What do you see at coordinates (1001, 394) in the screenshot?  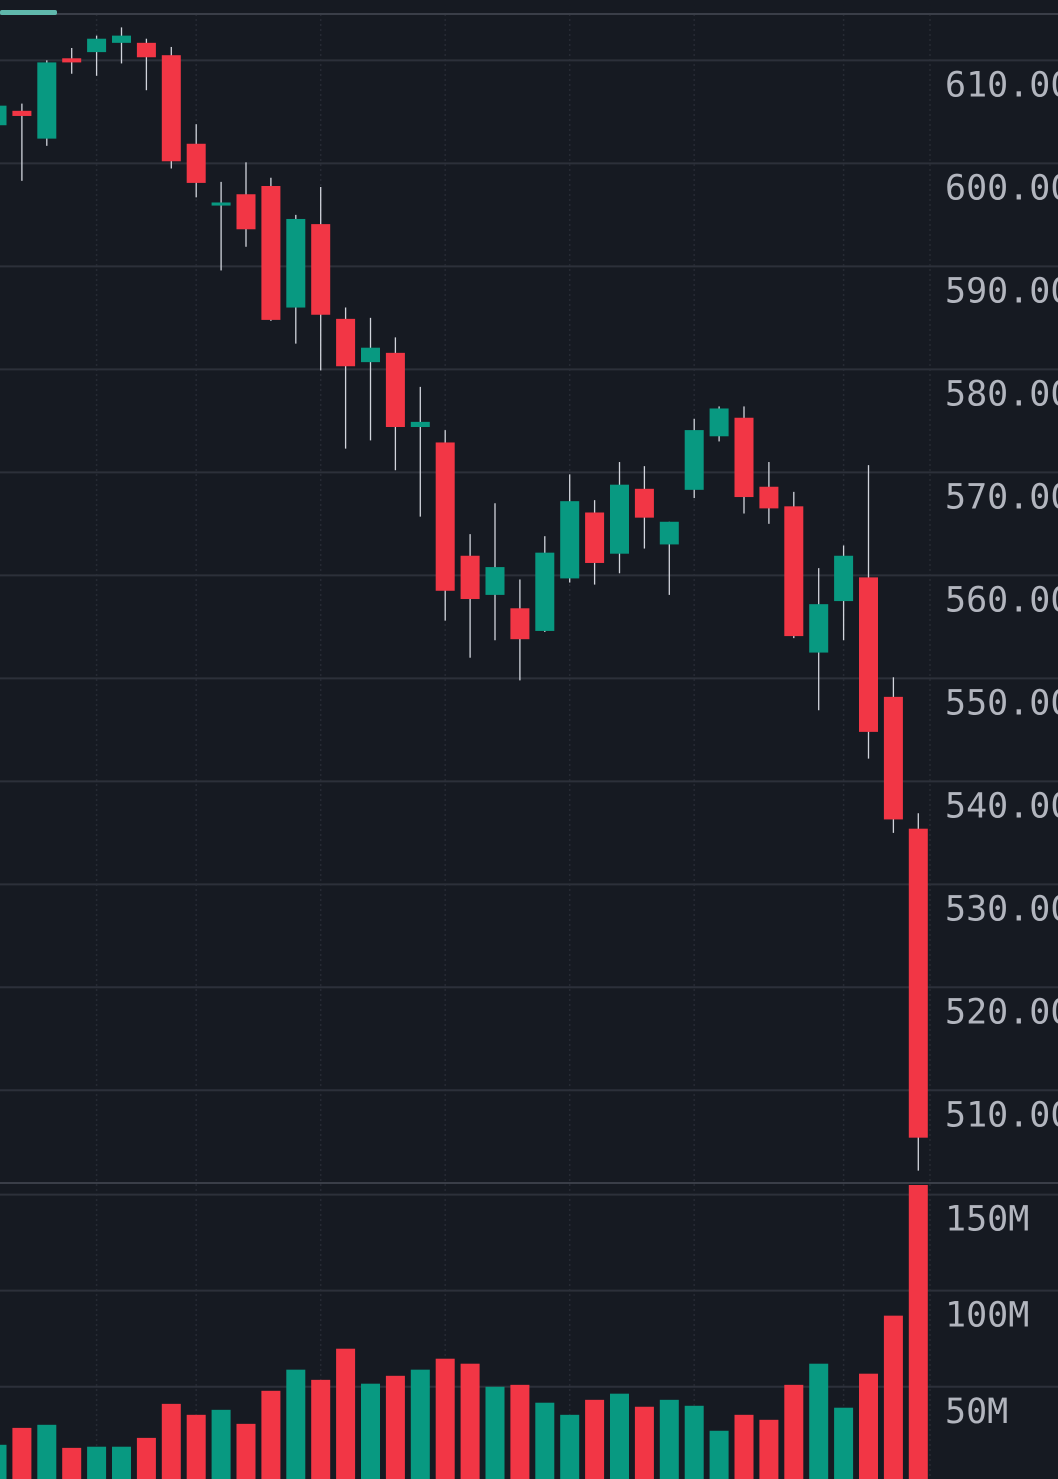 I see `y-tick-label: 580.00` at bounding box center [1001, 394].